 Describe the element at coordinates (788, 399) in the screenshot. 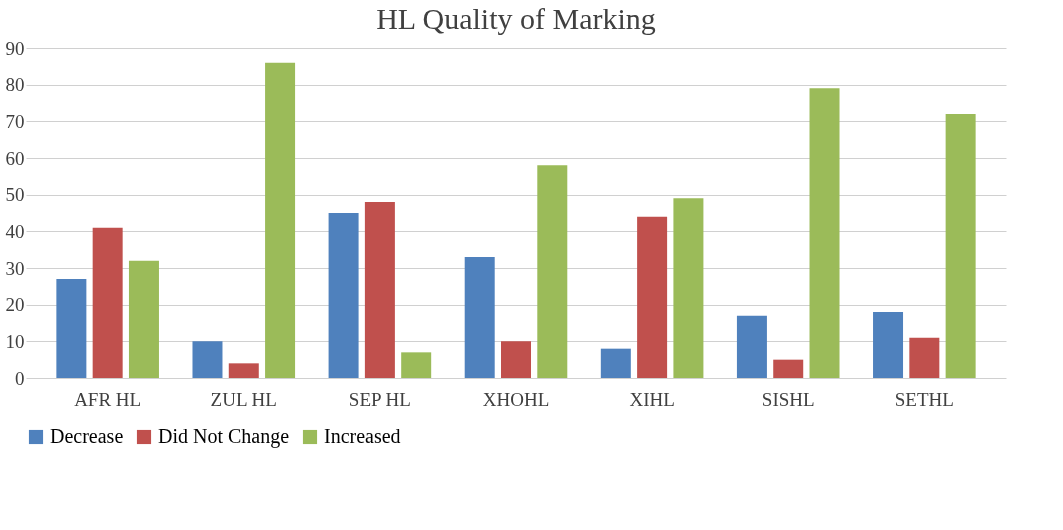

I see `x-tick-label: SISHL` at that location.